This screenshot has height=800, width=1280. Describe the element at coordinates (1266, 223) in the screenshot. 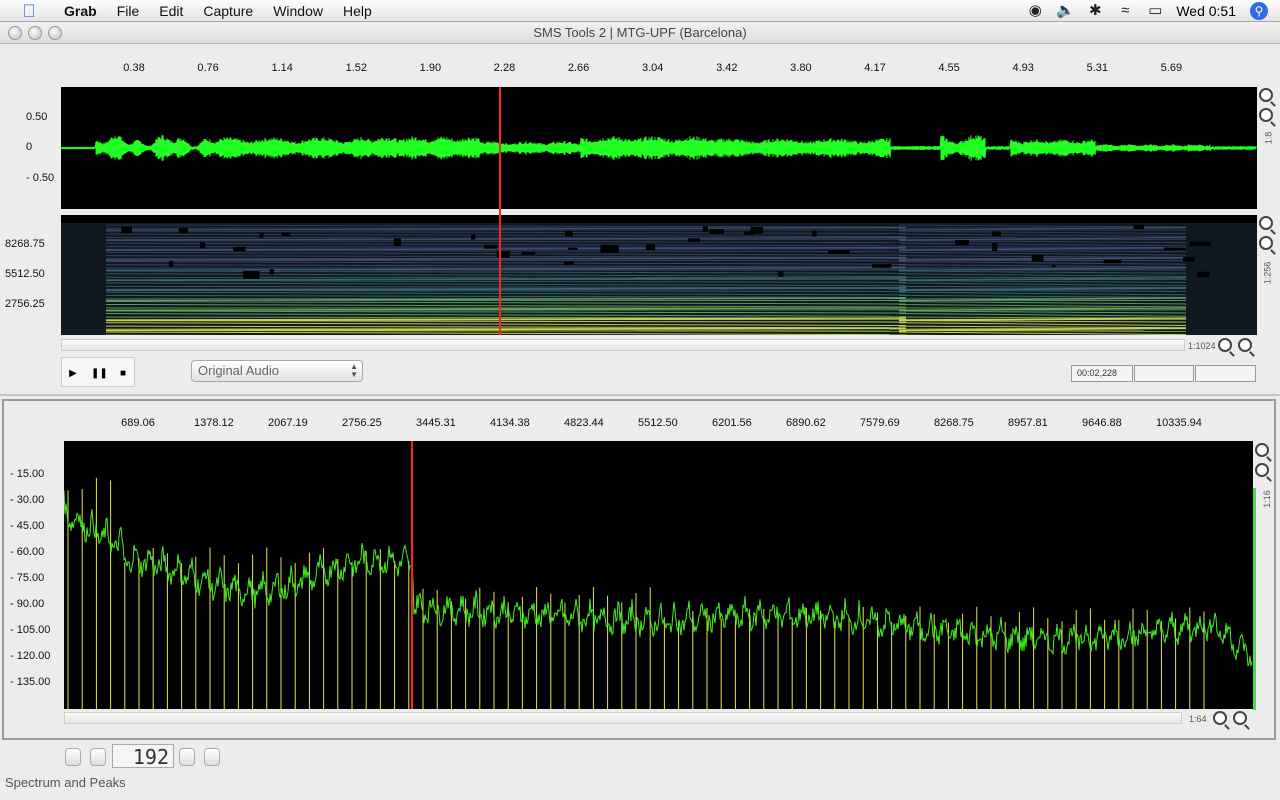

I see `spectrogram-zoom-in-icon` at that location.